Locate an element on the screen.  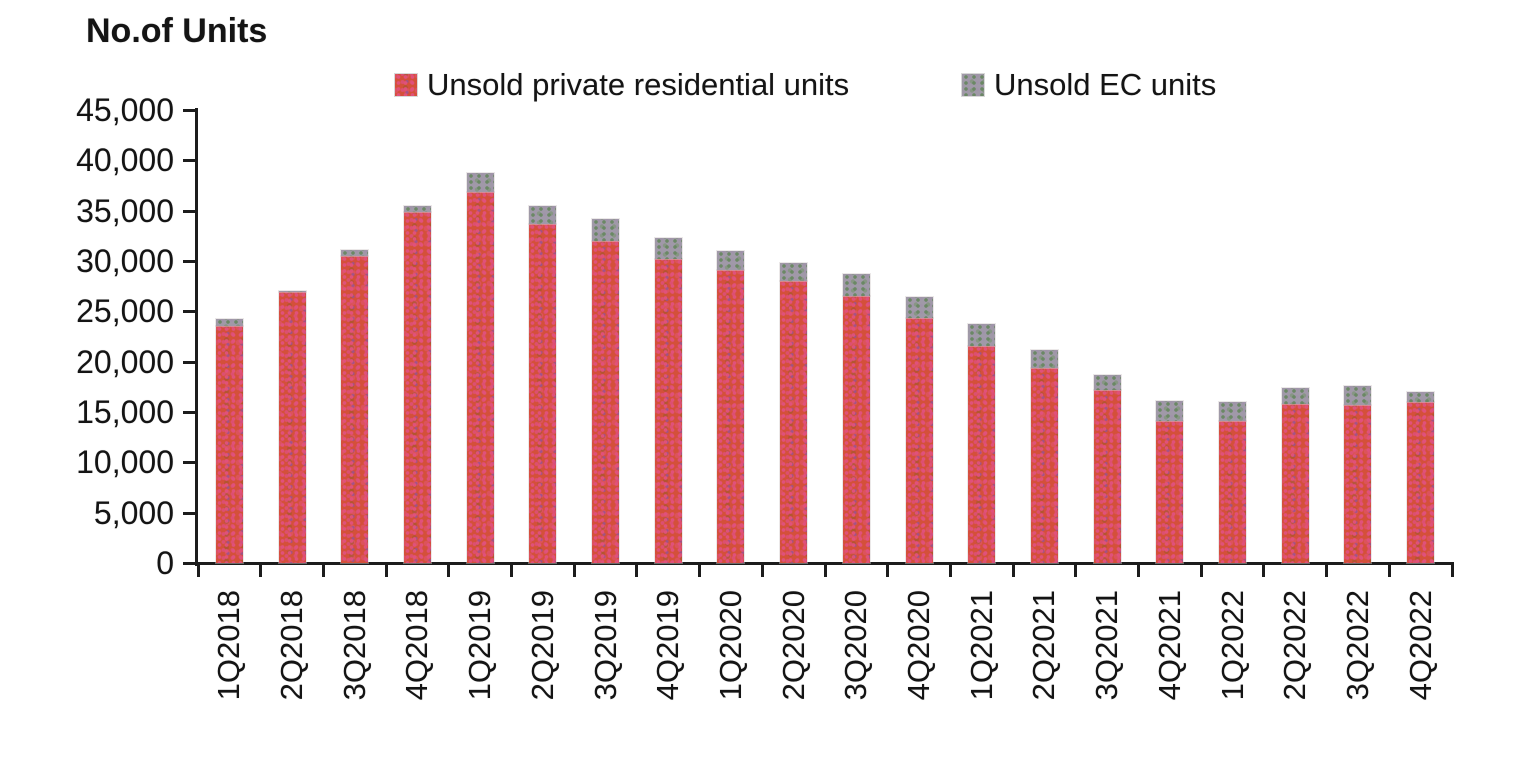
bar-ec-3Q2020 is located at coordinates (856, 285).